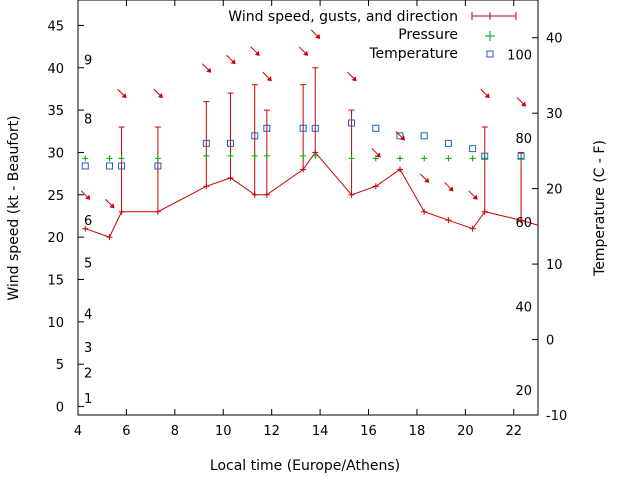 This screenshot has width=640, height=480. Describe the element at coordinates (55, 323) in the screenshot. I see `y-tick-label: 10` at that location.